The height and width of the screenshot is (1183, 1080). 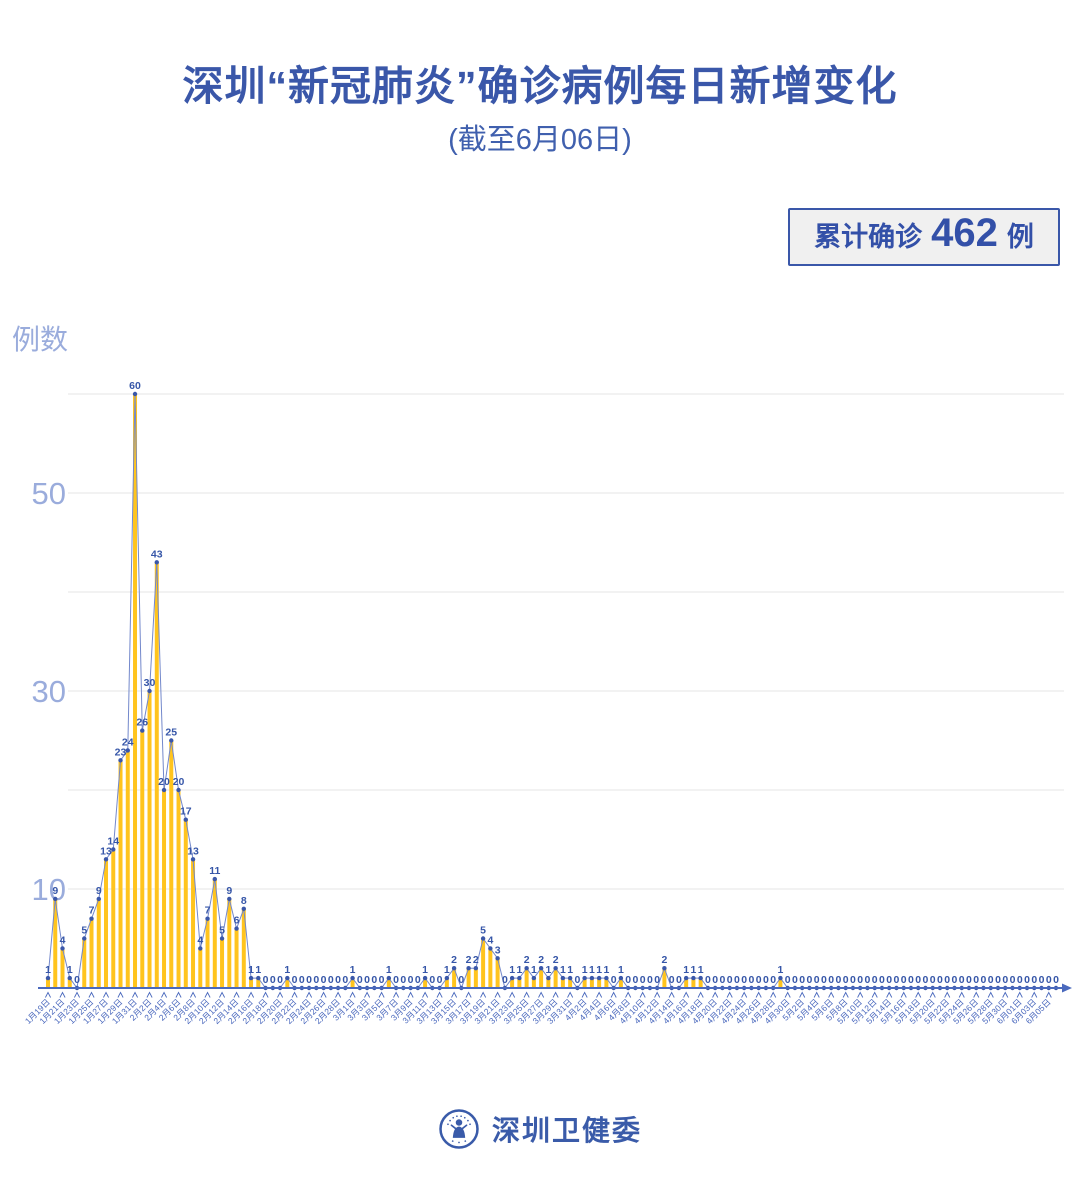 I want to click on y-axis-title: 例数, so click(x=40, y=339).